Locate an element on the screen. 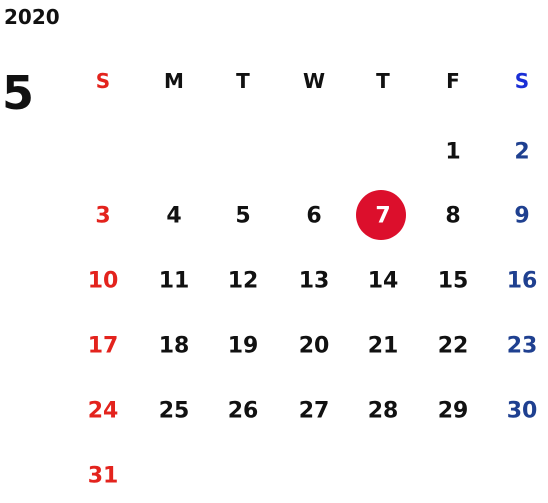  day-number: 26 is located at coordinates (243, 411).